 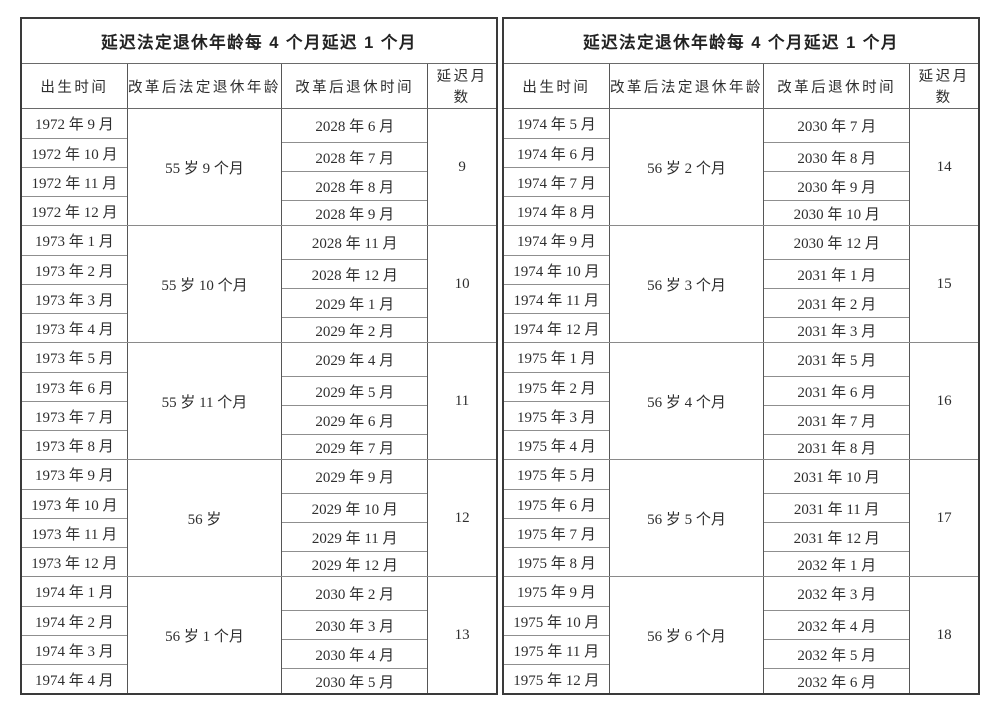 I want to click on retirement-month-cell: 2029 年 4 月, so click(x=355, y=361).